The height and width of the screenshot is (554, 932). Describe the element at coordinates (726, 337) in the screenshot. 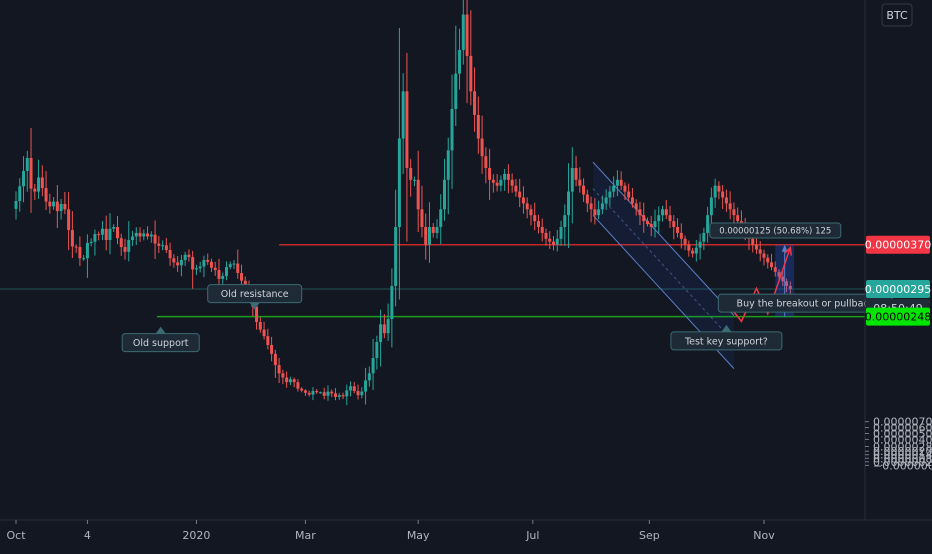

I see `annotation-test-key-support: Test key support?` at that location.